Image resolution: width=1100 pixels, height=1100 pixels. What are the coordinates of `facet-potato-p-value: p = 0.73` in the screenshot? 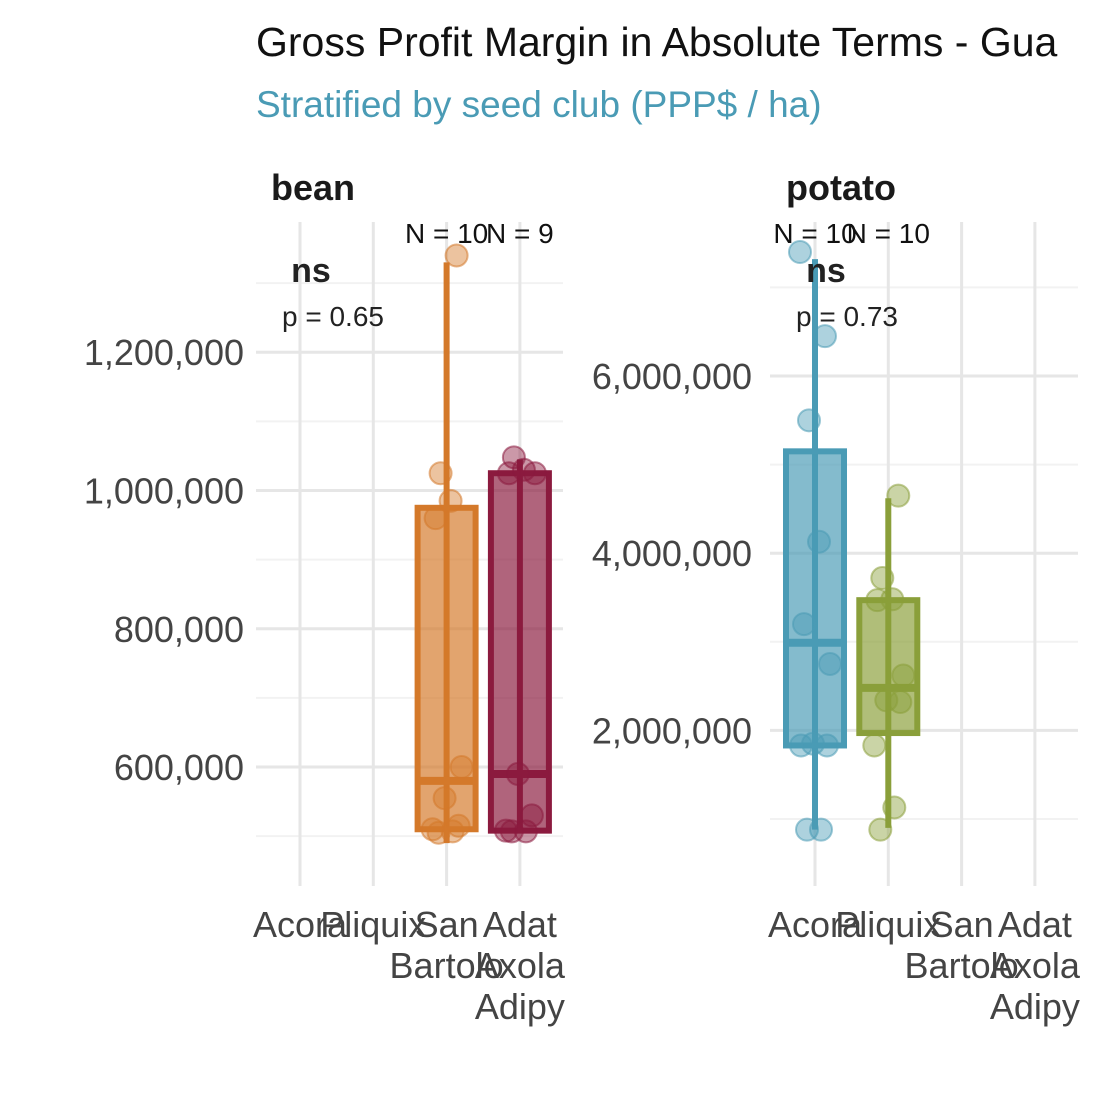 It's located at (847, 316).